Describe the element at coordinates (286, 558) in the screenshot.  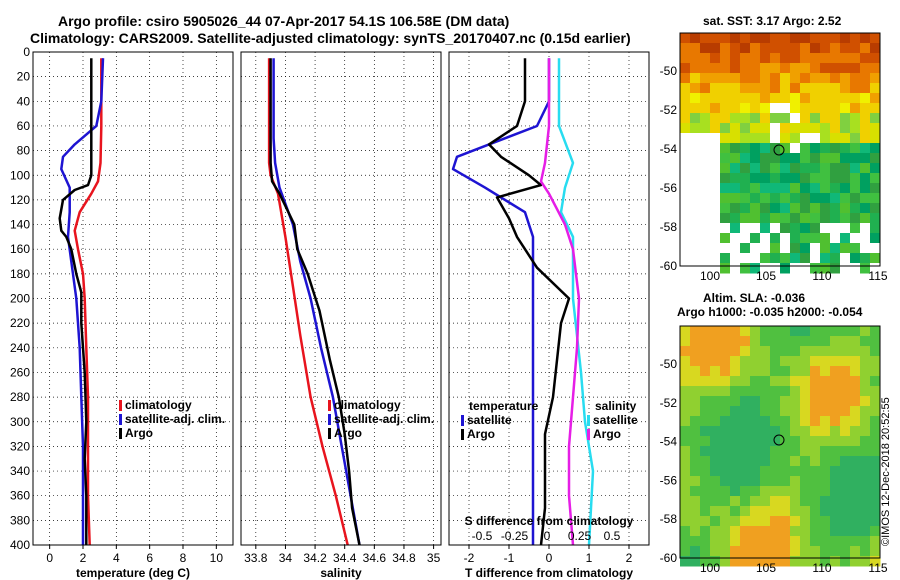
I see `x-tick-label: 34` at that location.